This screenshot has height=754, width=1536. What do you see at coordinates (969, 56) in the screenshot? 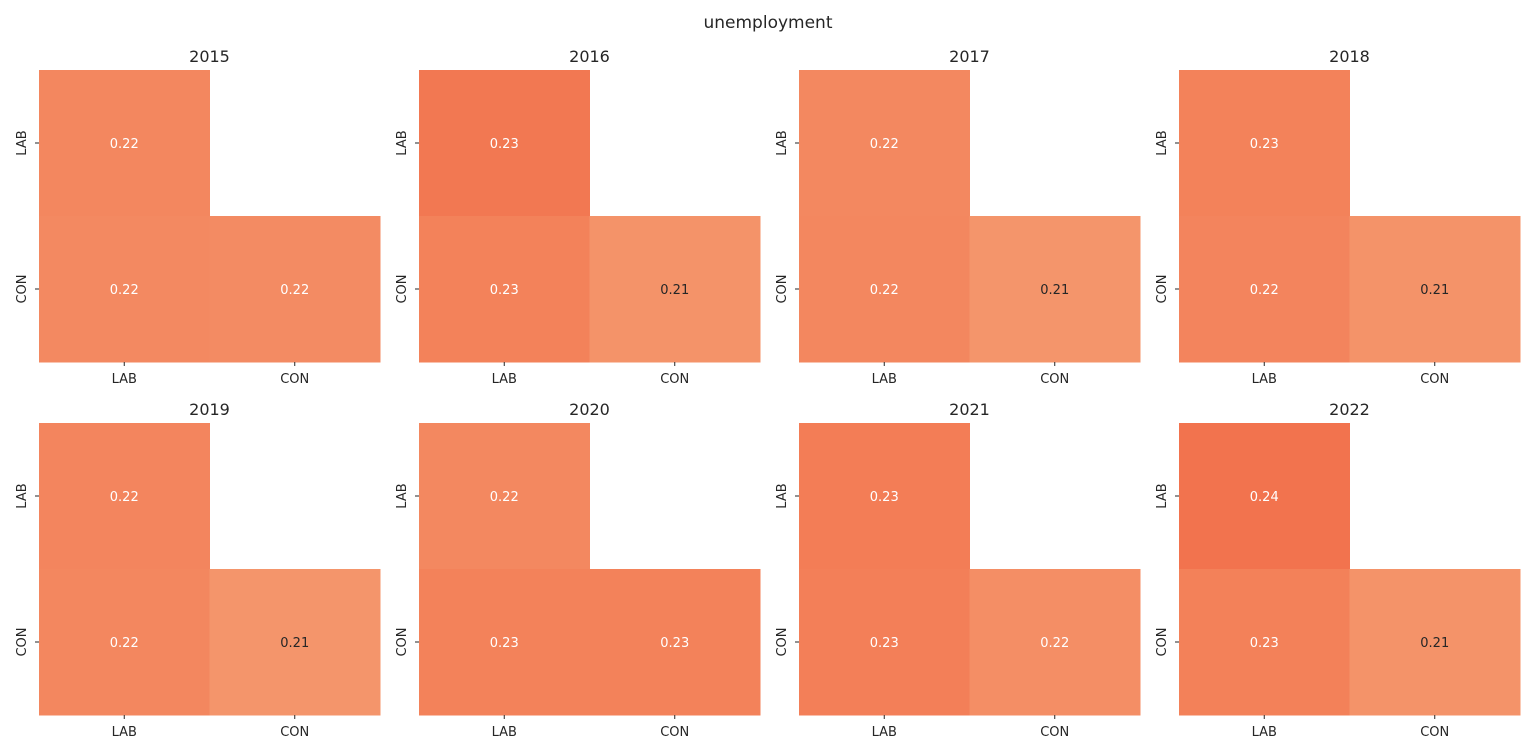
I see `panel-title: 2017` at bounding box center [969, 56].